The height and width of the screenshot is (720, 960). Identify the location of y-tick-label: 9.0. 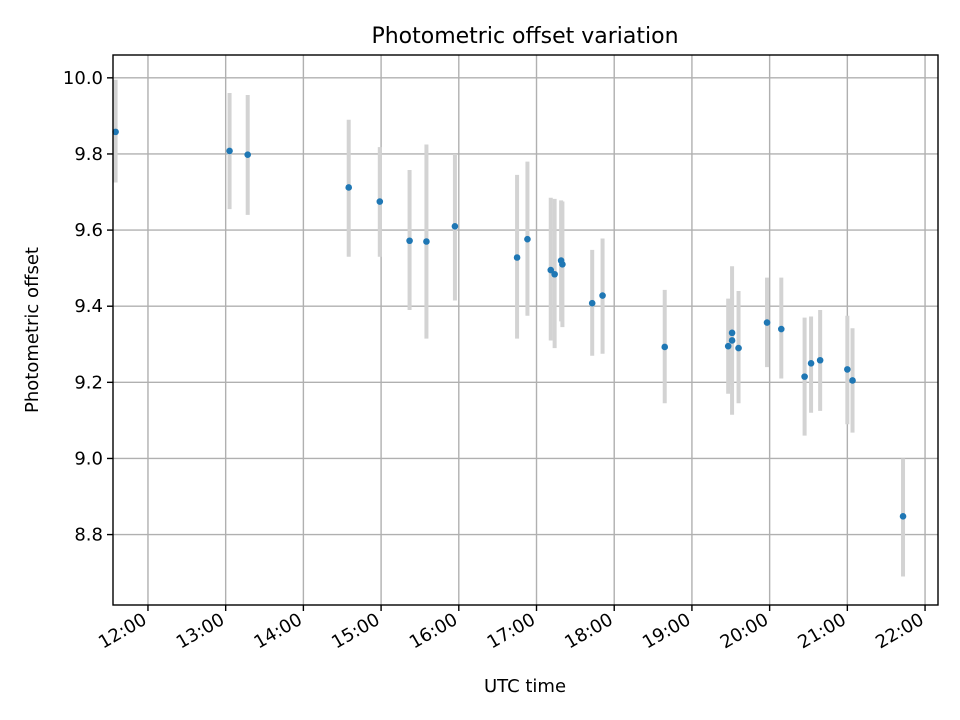
(88, 458).